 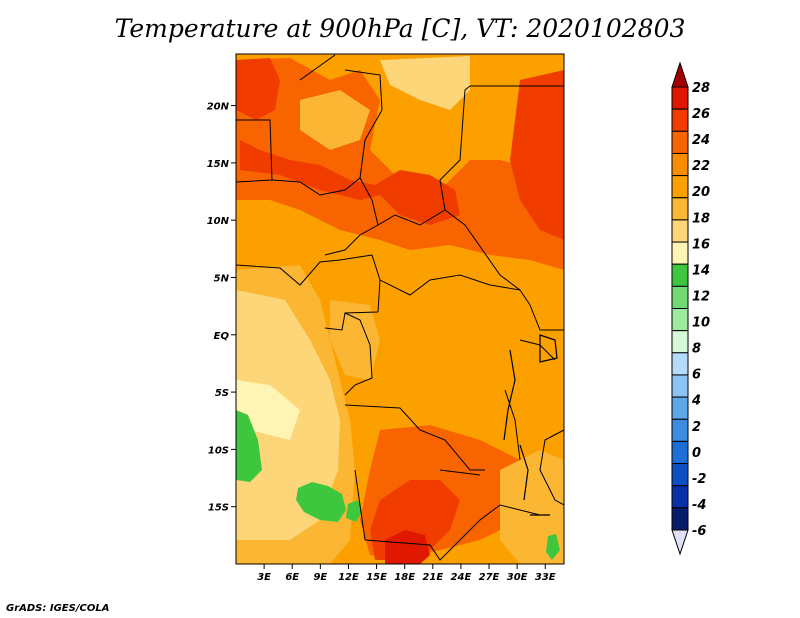 What do you see at coordinates (425, 83) in the screenshot?
I see `northeast-cooler` at bounding box center [425, 83].